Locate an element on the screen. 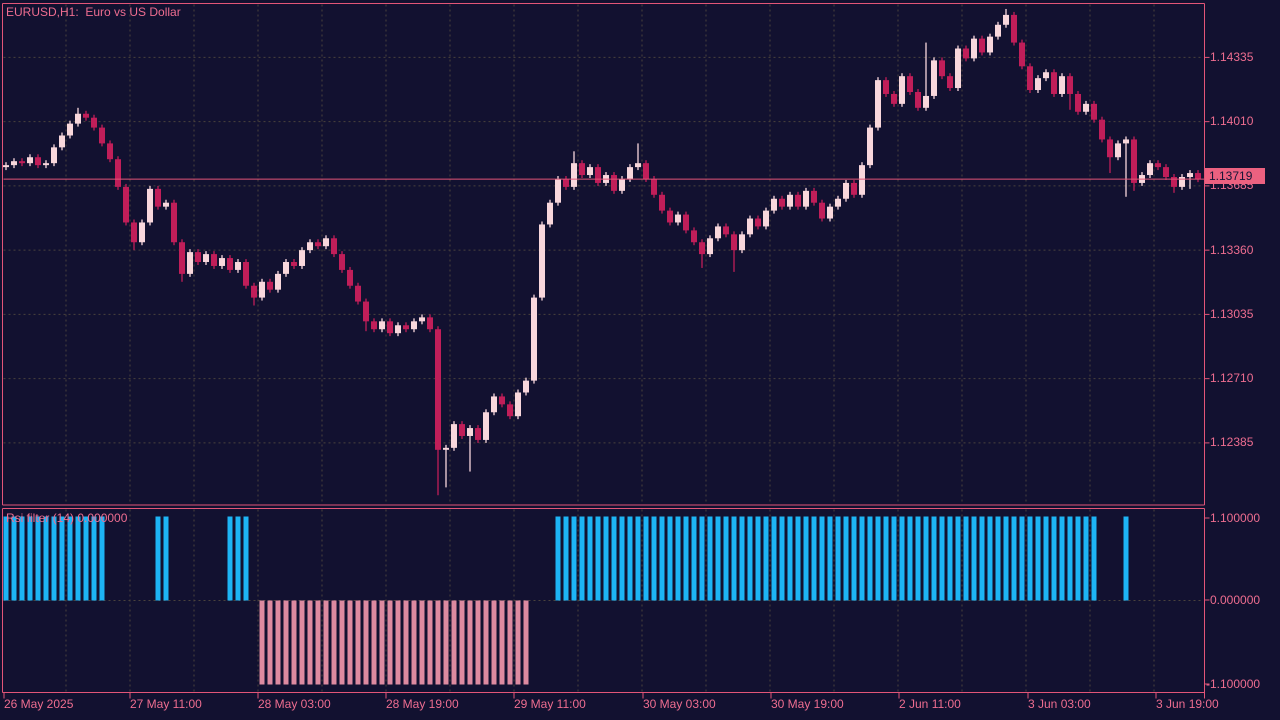  time-axis-label: 29 May 11:00 is located at coordinates (550, 704).